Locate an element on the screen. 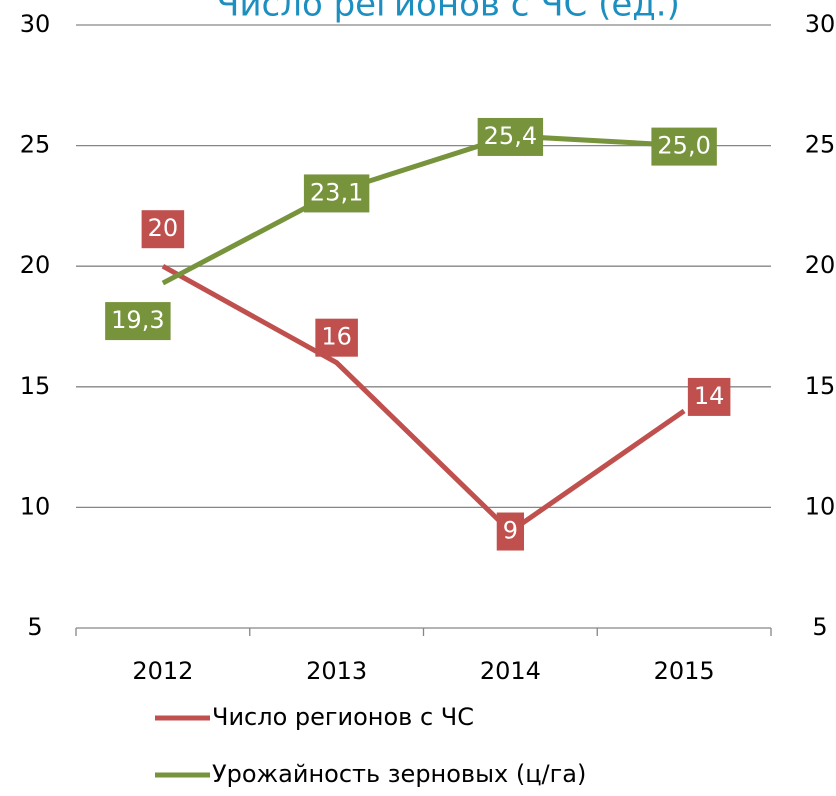 The width and height of the screenshot is (836, 796). data-label: 25,0 is located at coordinates (683, 146).